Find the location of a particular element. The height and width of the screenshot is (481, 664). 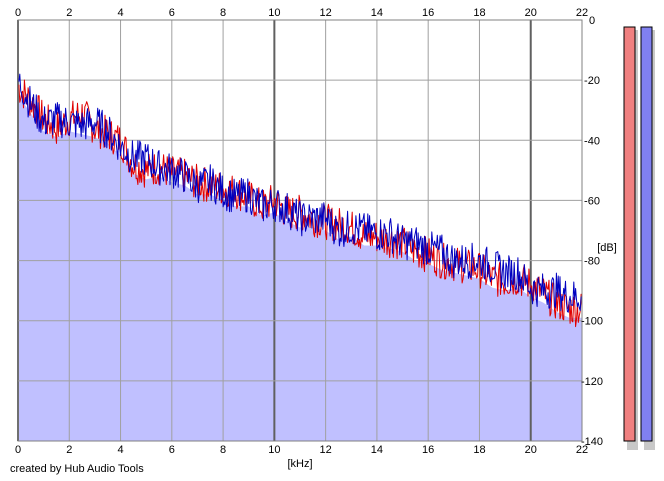

x-tick-label-bottom: 16 is located at coordinates (428, 450).